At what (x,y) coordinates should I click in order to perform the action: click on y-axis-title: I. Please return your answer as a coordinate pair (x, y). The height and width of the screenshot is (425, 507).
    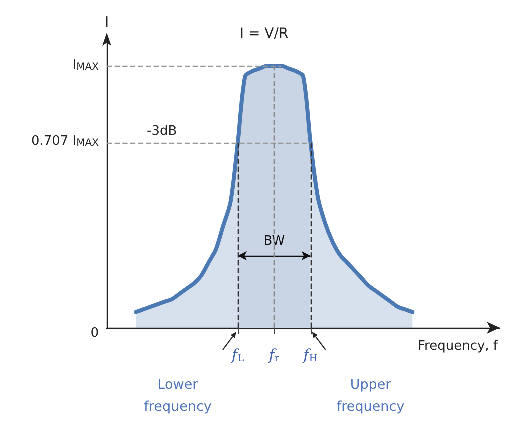
    Looking at the image, I should click on (107, 23).